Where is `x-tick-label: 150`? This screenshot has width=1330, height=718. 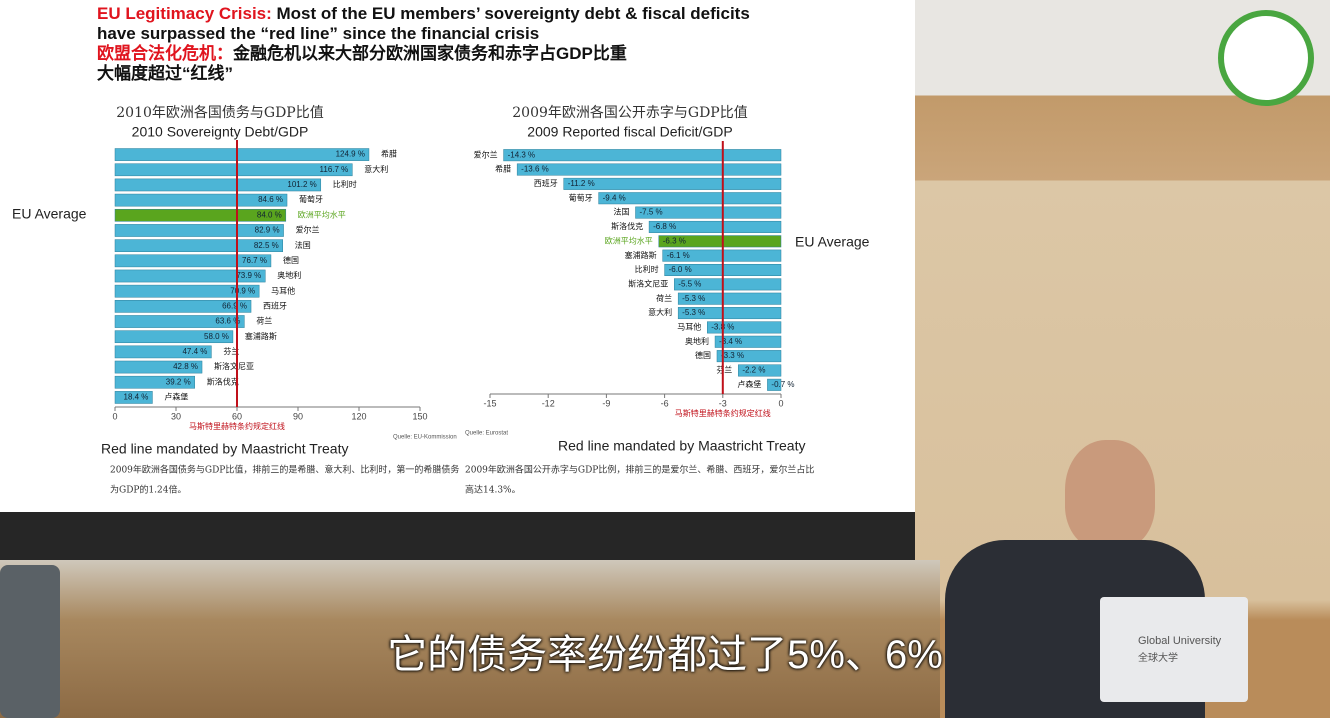
x-tick-label: 150 is located at coordinates (419, 416).